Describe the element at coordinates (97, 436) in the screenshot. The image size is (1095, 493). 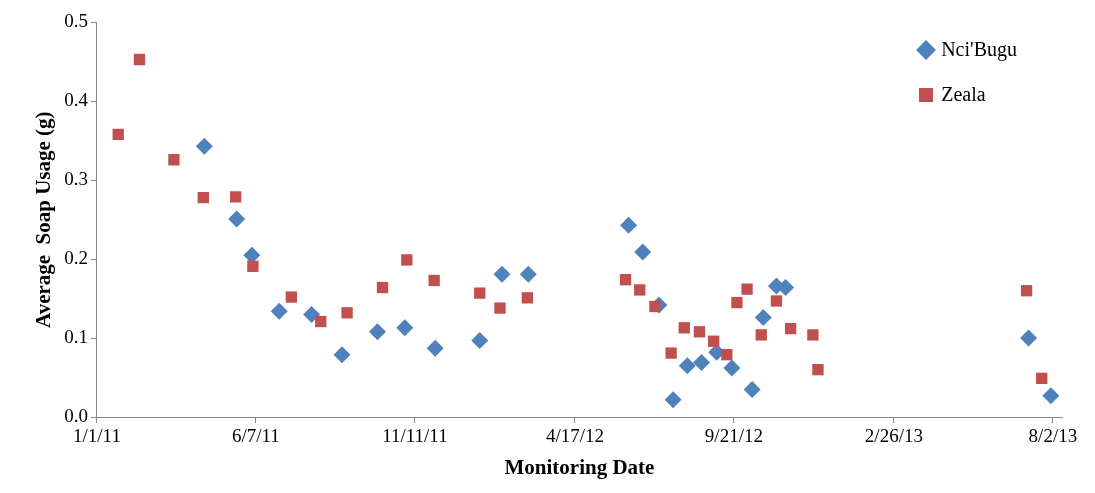
I see `x-tick-label: 1/1/11` at that location.